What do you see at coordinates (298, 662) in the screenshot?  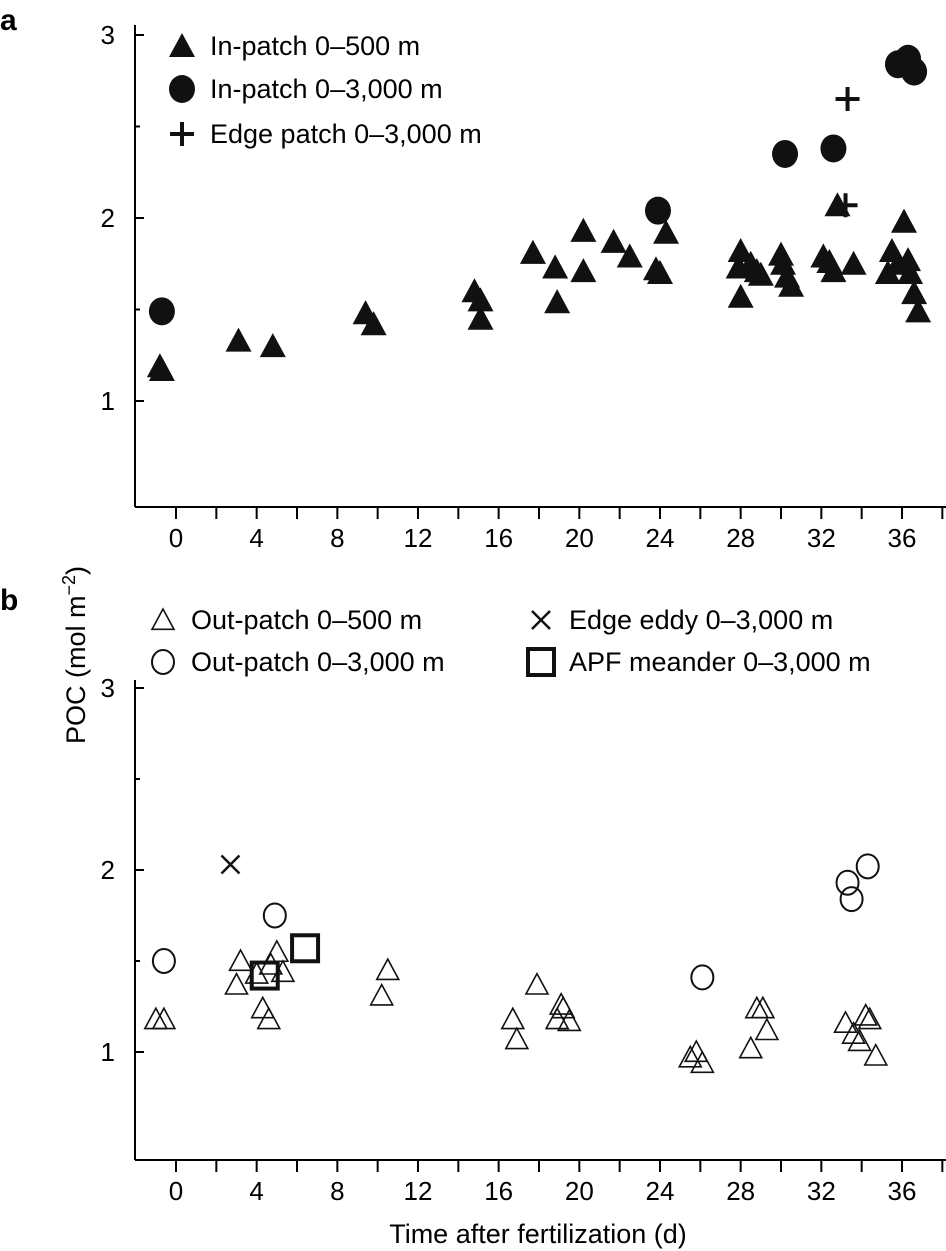 I see `panel-b-legend-entry: Out-patch 0–3,000 m` at bounding box center [298, 662].